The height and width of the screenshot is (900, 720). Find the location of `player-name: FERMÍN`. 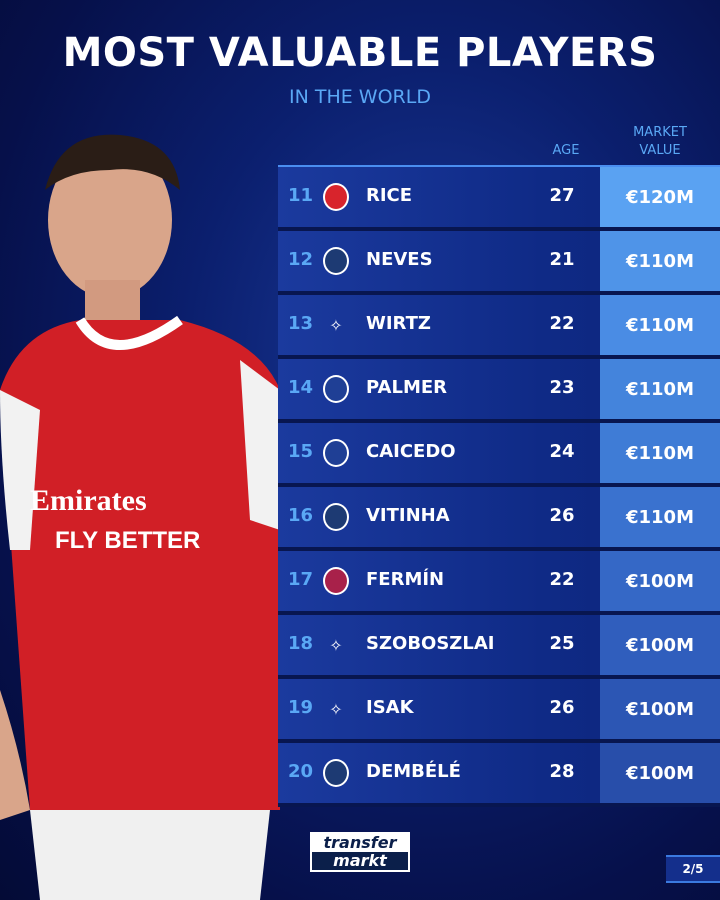

player-name: FERMÍN is located at coordinates (405, 579).